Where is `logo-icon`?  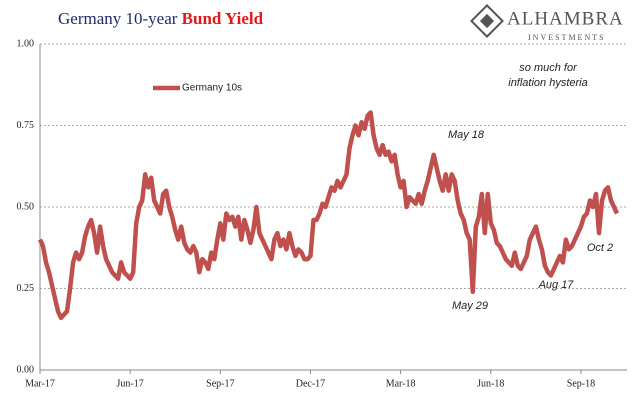 logo-icon is located at coordinates (487, 21).